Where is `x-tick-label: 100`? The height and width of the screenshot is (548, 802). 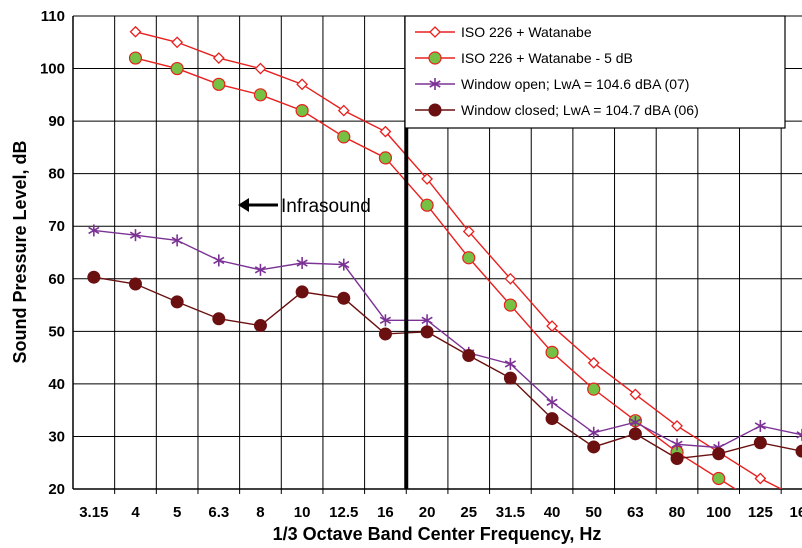 x-tick-label: 100 is located at coordinates (718, 512).